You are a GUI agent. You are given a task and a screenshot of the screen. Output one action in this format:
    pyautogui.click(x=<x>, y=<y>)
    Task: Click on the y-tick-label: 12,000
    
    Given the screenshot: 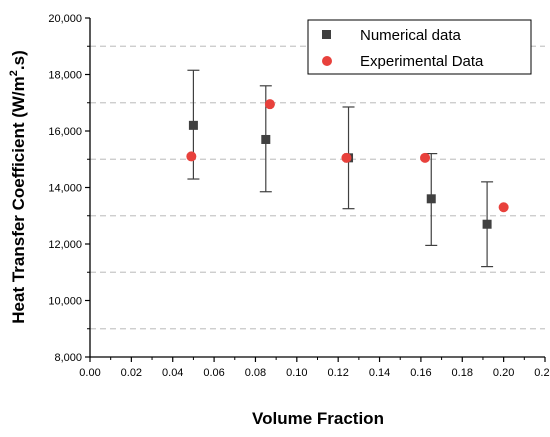 What is the action you would take?
    pyautogui.click(x=65, y=245)
    